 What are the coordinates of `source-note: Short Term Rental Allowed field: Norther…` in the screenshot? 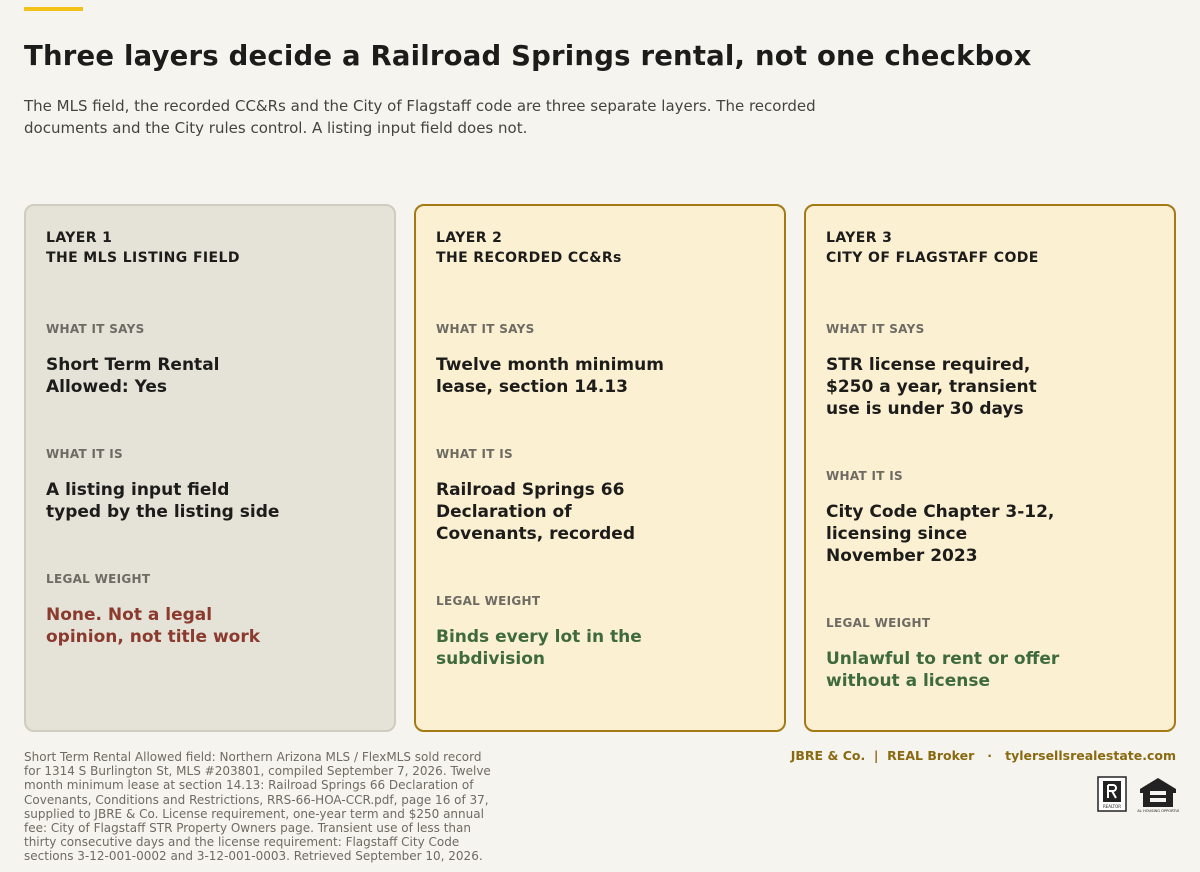 It's located at (257, 807).